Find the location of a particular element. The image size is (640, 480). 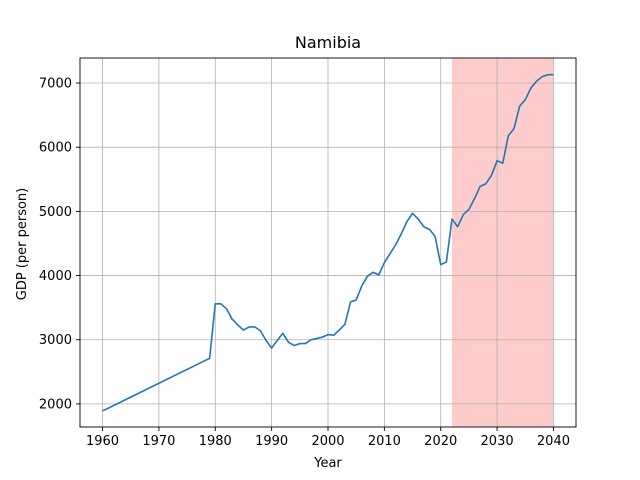

x-axis-label: Year is located at coordinates (327, 463).